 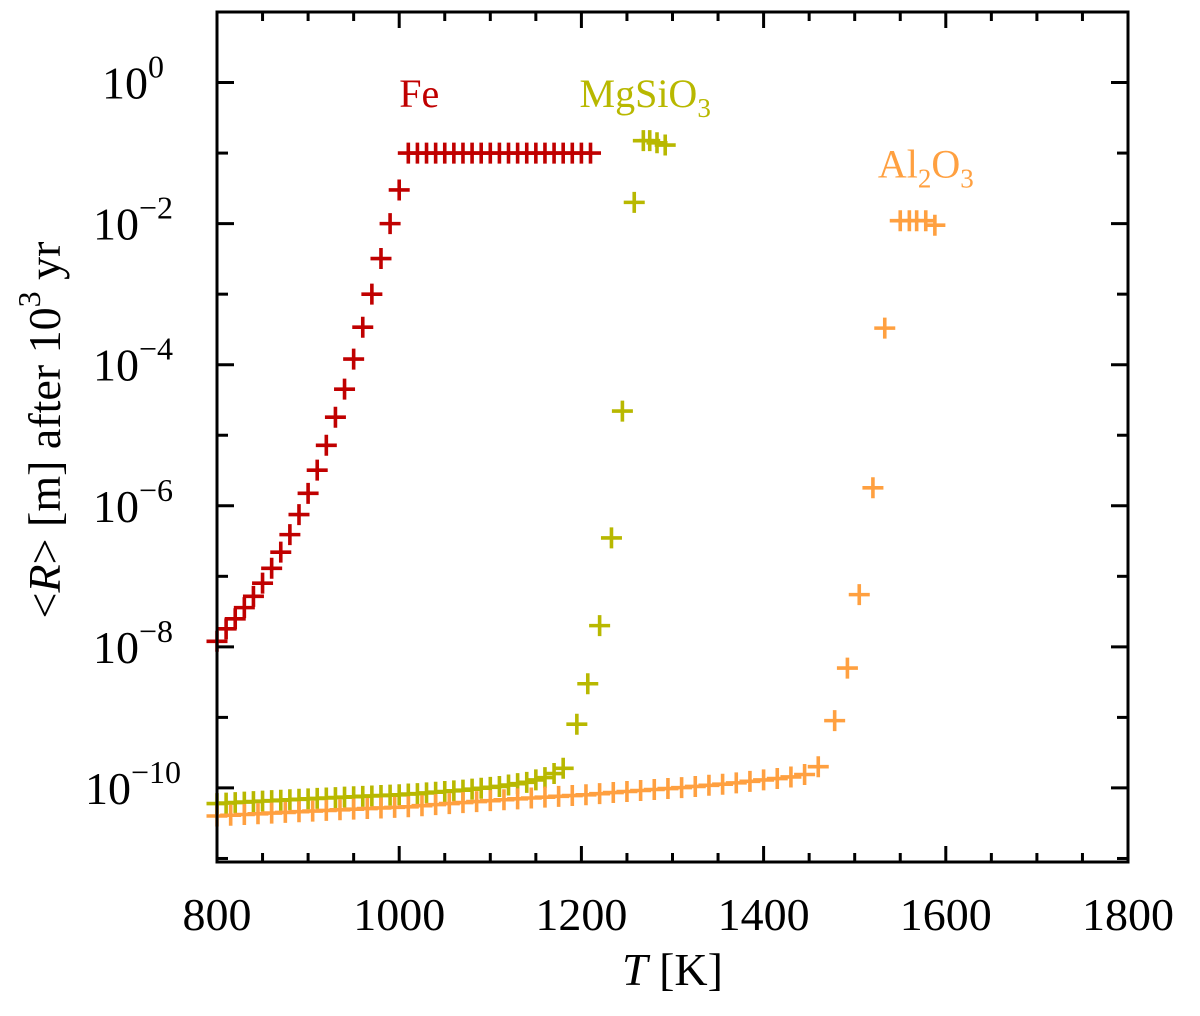 What do you see at coordinates (133, 79) in the screenshot?
I see `y-tick-label: 10⁰` at bounding box center [133, 79].